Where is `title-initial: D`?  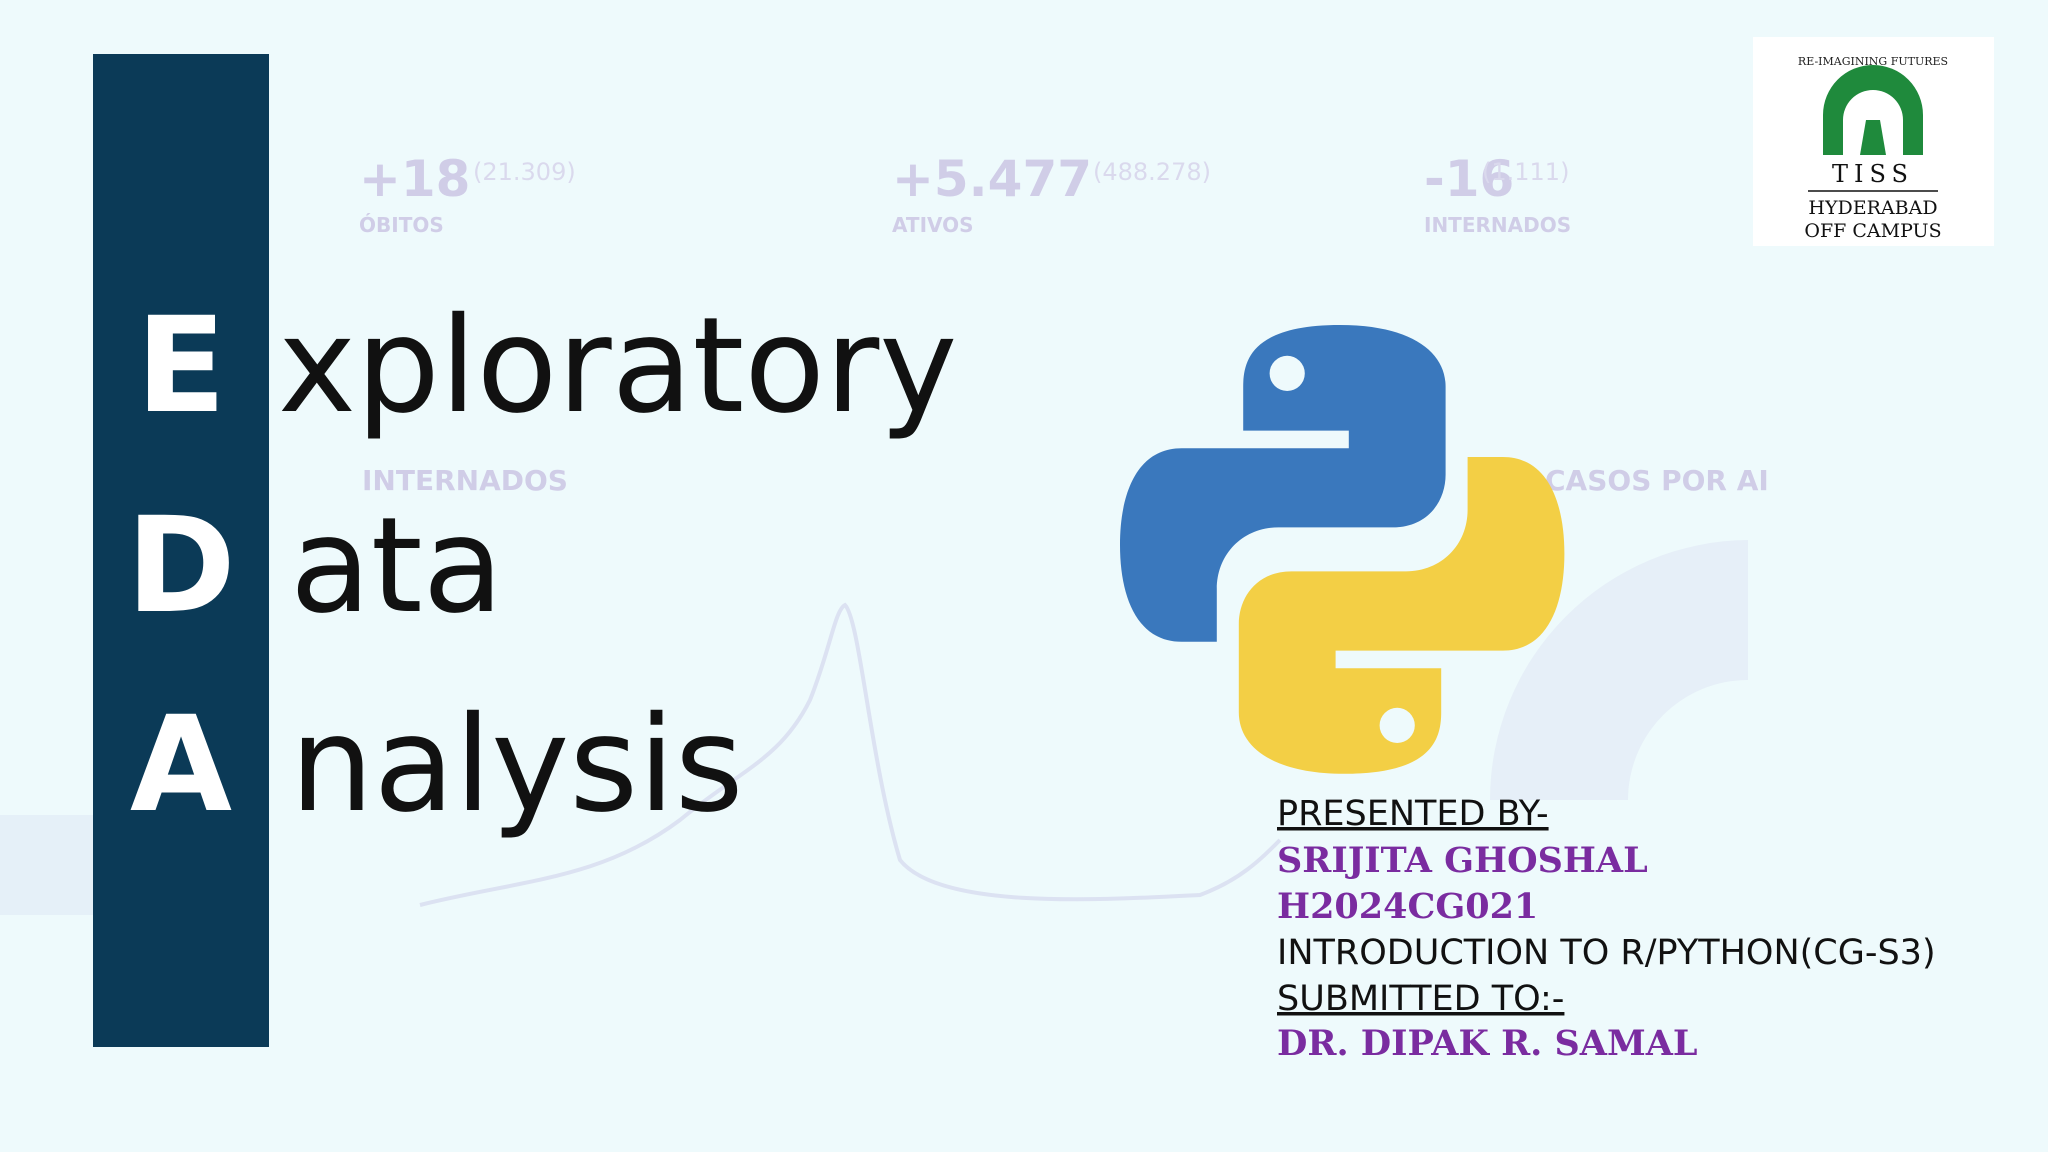
title-initial: D is located at coordinates (181, 566).